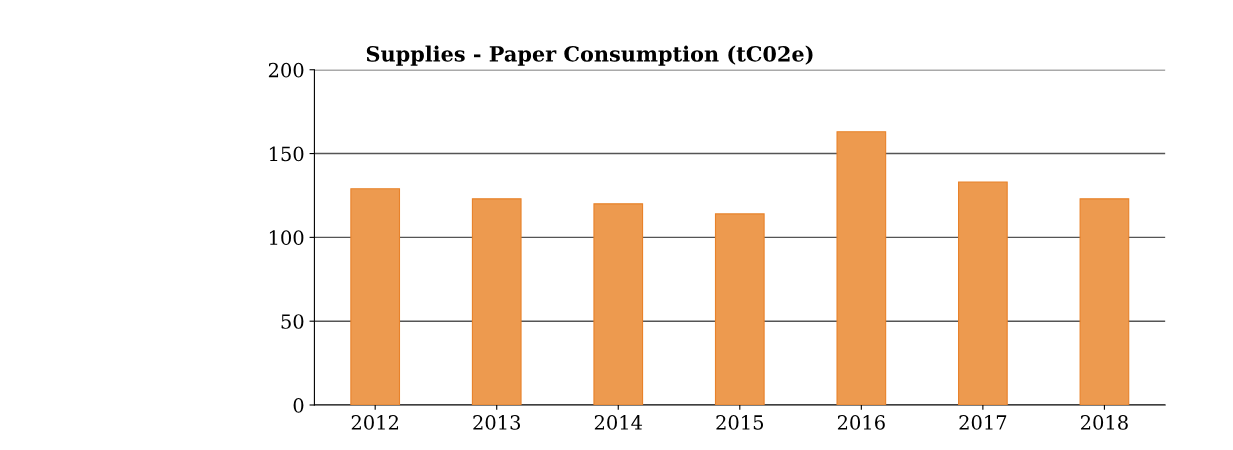  Describe the element at coordinates (618, 422) in the screenshot. I see `x-tick-label: 2014` at that location.